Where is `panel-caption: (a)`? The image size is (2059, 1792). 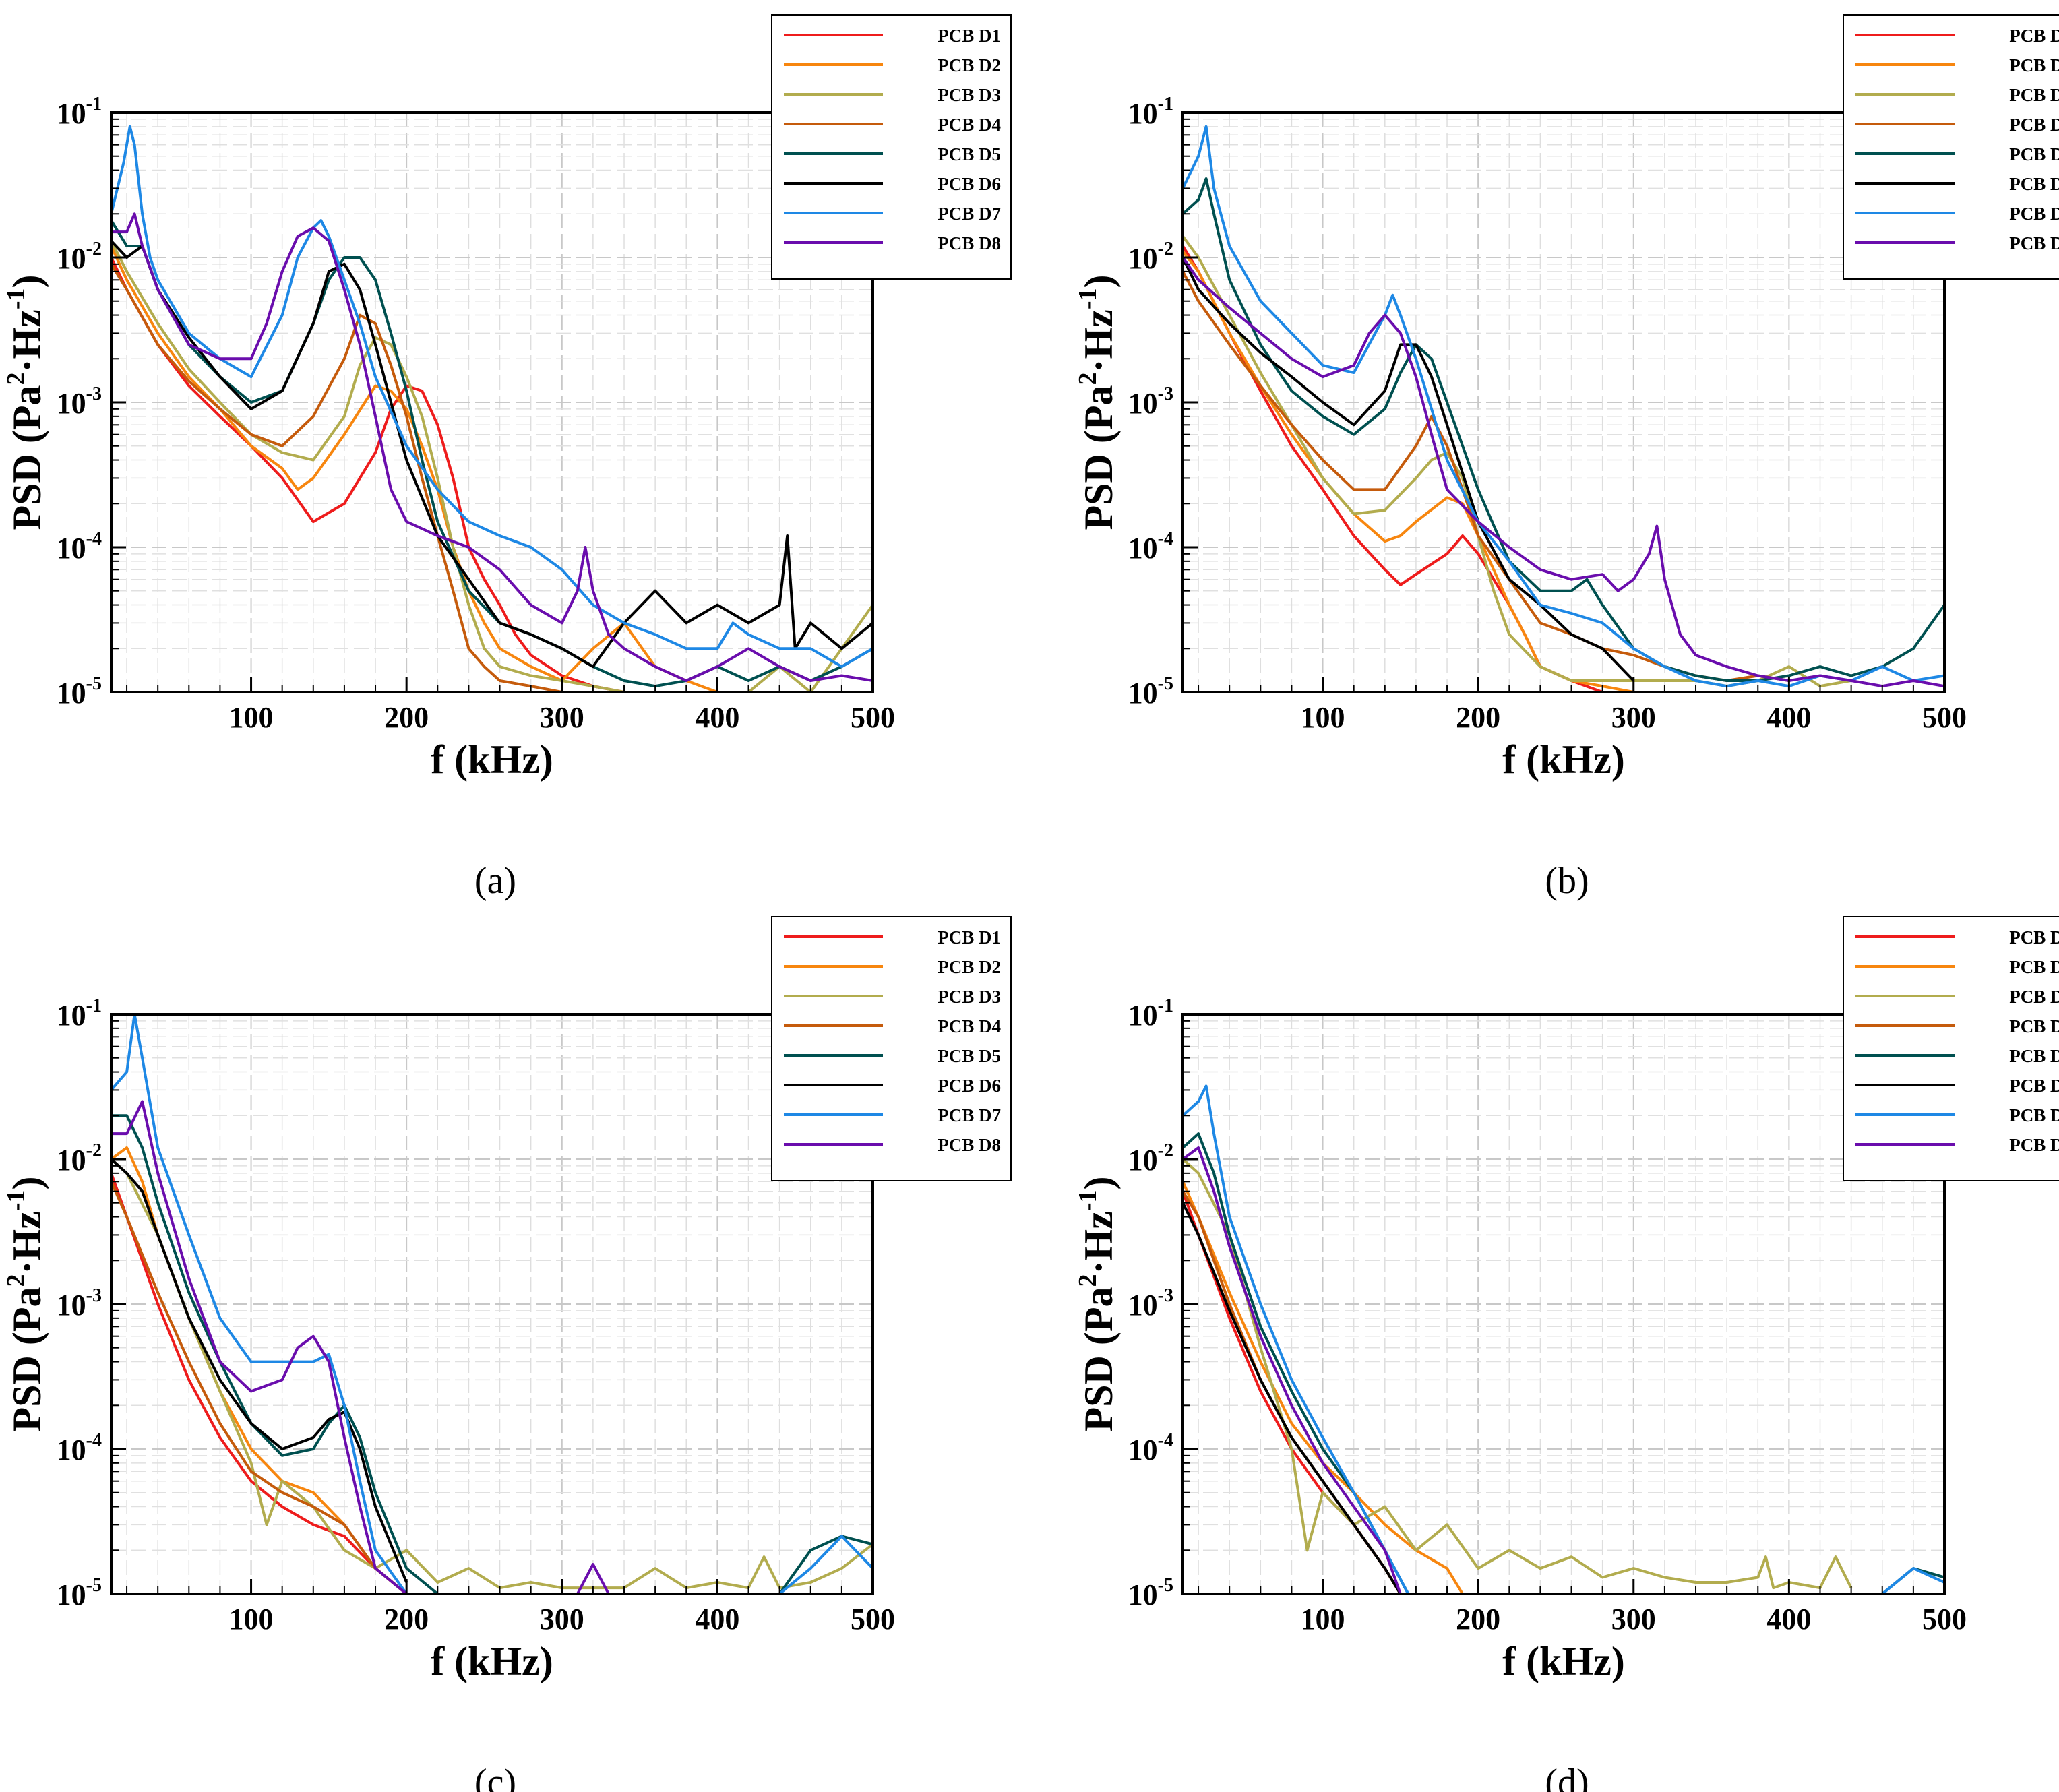
panel-caption: (a) is located at coordinates (495, 881).